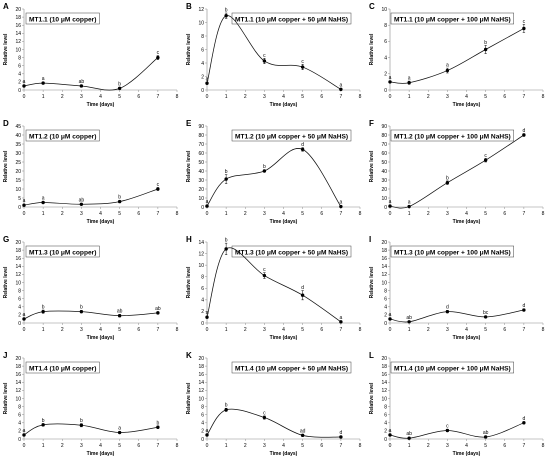  What do you see at coordinates (201, 154) in the screenshot?
I see `y-tick-label: 60` at bounding box center [201, 154].